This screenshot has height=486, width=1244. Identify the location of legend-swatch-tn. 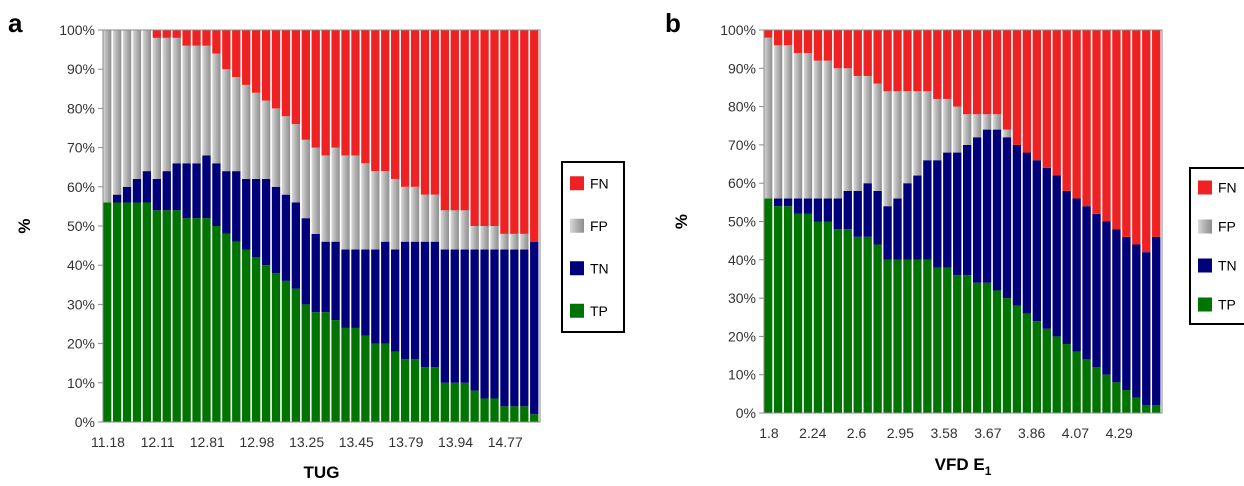
(577, 268).